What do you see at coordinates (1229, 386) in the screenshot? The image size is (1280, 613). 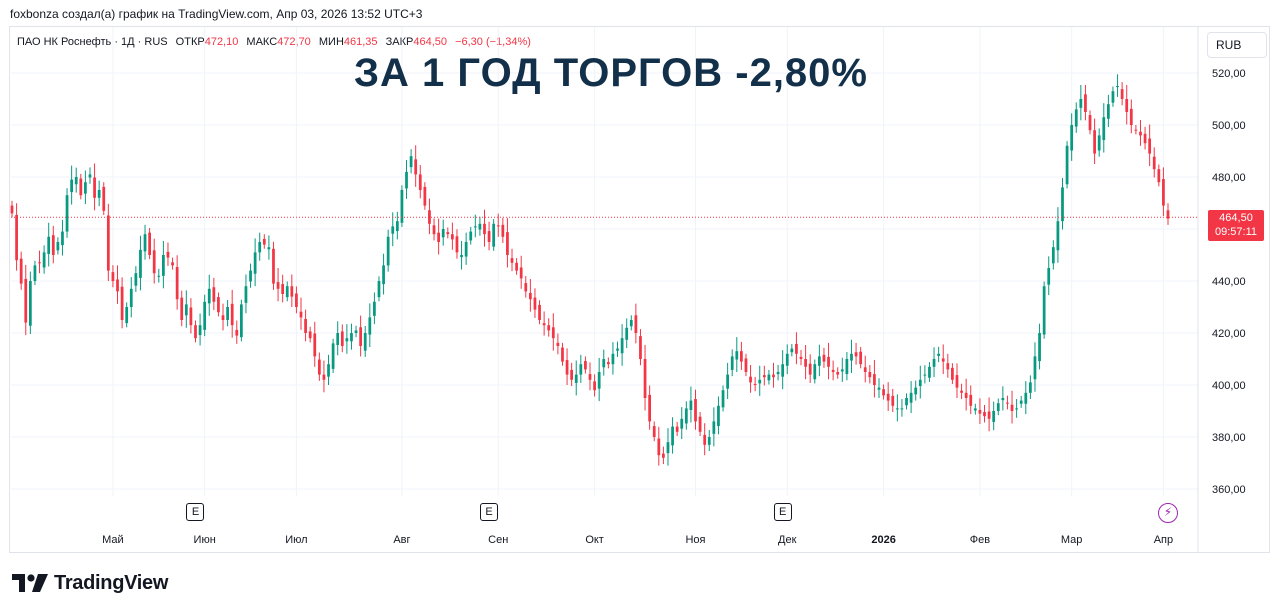 I see `y-tick-label: 400,00` at bounding box center [1229, 386].